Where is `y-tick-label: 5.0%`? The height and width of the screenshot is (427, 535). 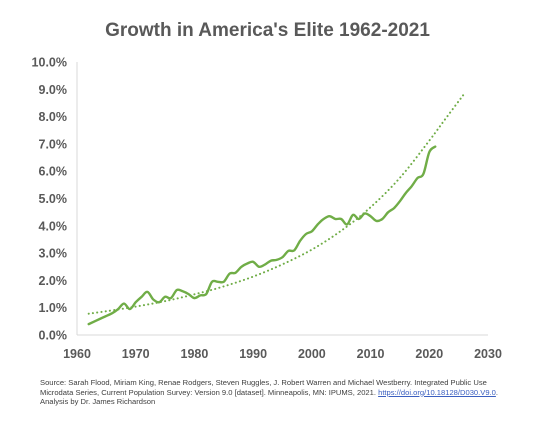 y-tick-label: 5.0% is located at coordinates (53, 199).